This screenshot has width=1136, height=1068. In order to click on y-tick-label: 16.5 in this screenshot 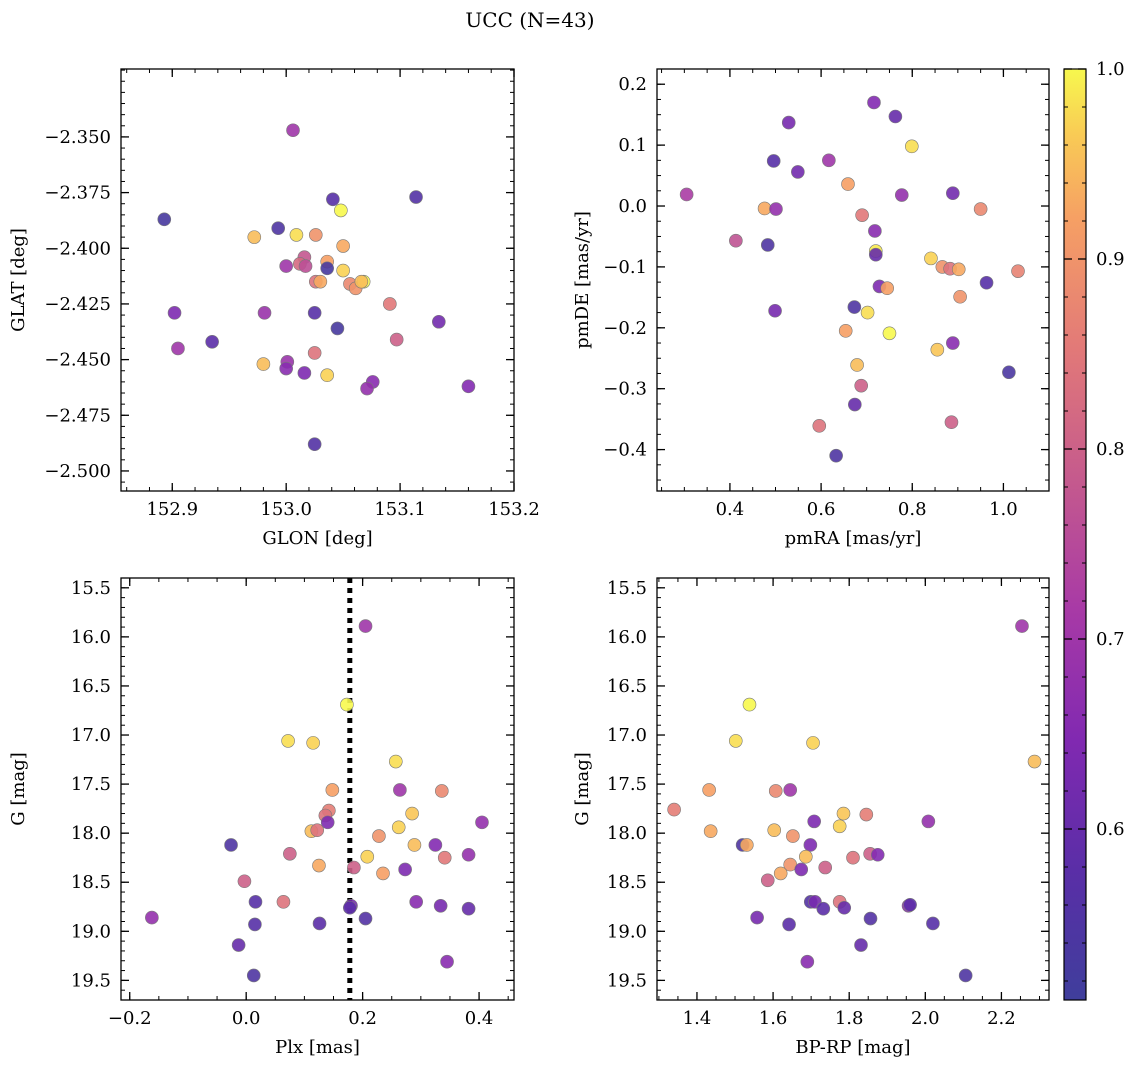, I will do `click(627, 686)`.